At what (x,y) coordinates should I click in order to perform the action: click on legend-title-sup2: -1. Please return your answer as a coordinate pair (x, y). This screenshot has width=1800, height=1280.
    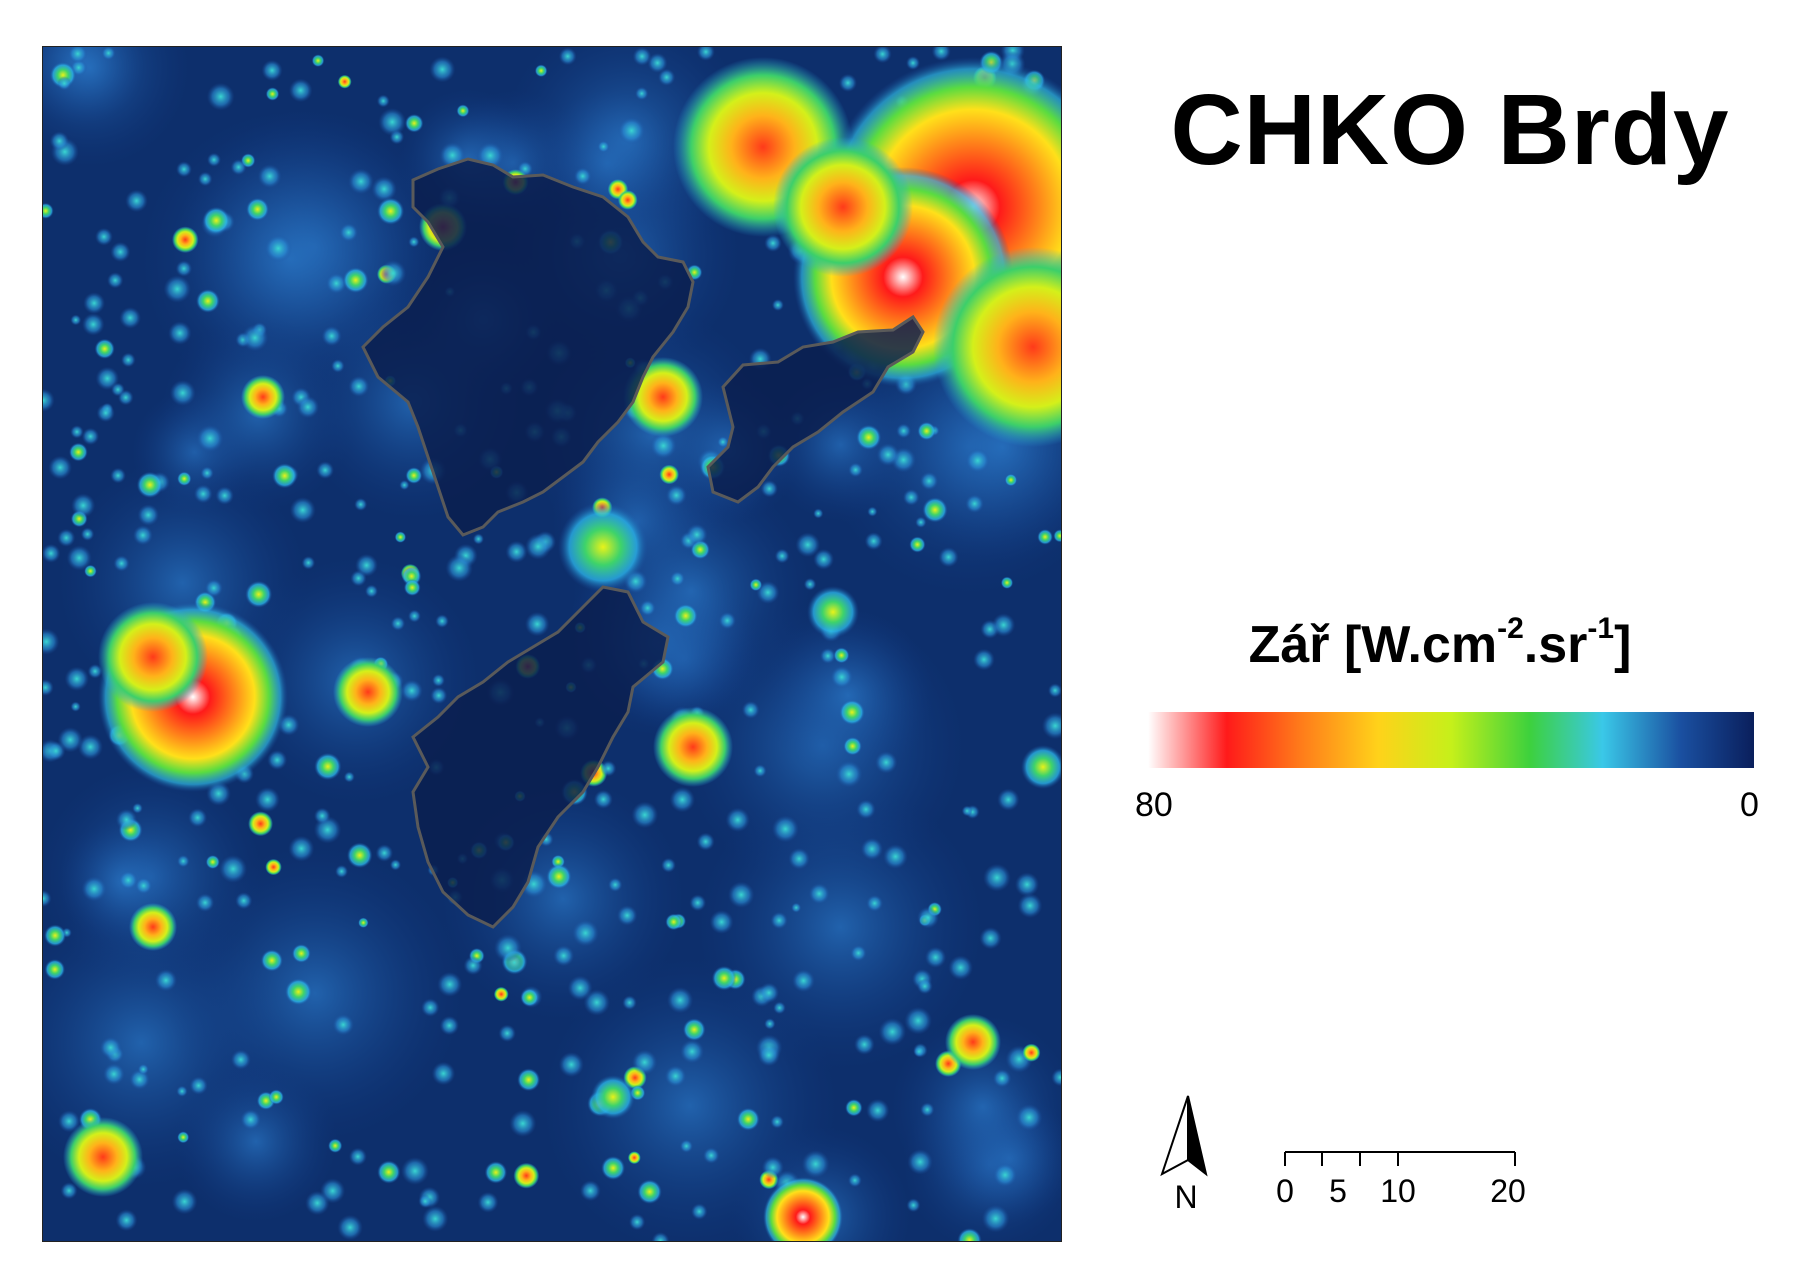
    Looking at the image, I should click on (1601, 628).